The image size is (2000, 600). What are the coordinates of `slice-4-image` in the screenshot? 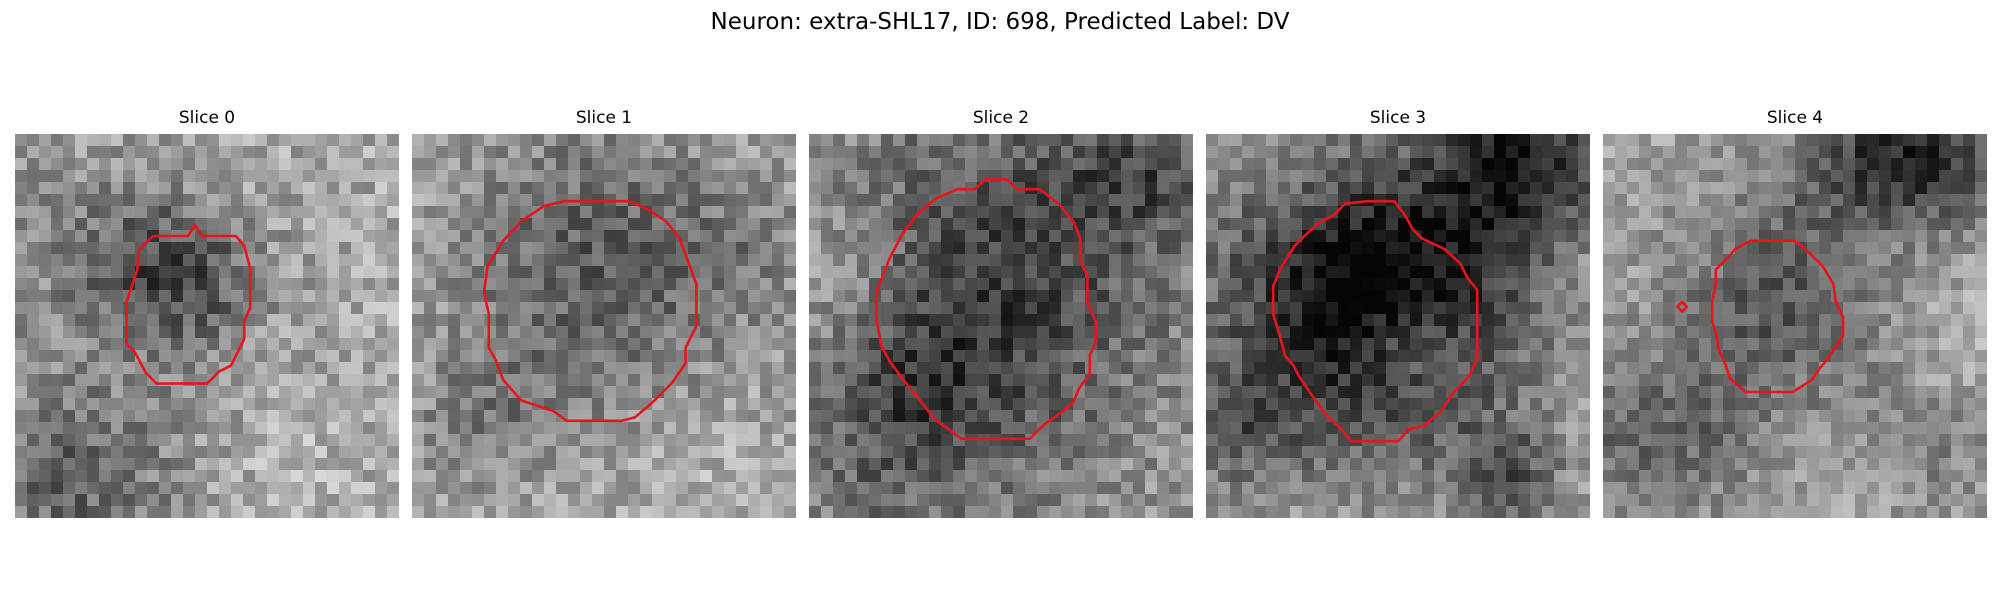 It's located at (1795, 326).